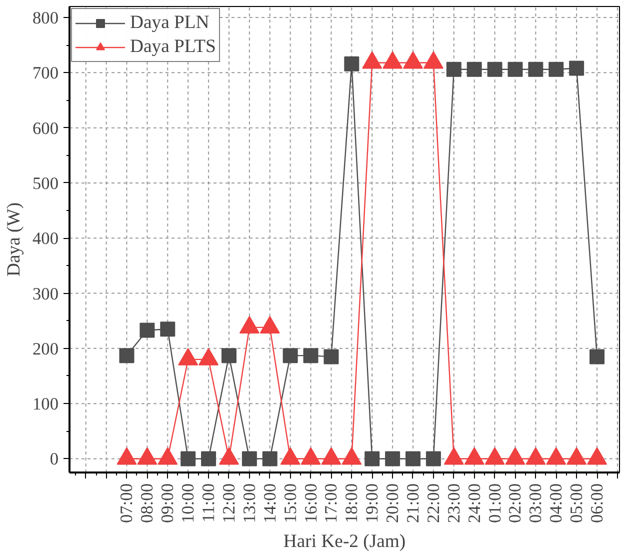  What do you see at coordinates (536, 503) in the screenshot?
I see `x-tick-label: 03:00` at bounding box center [536, 503].